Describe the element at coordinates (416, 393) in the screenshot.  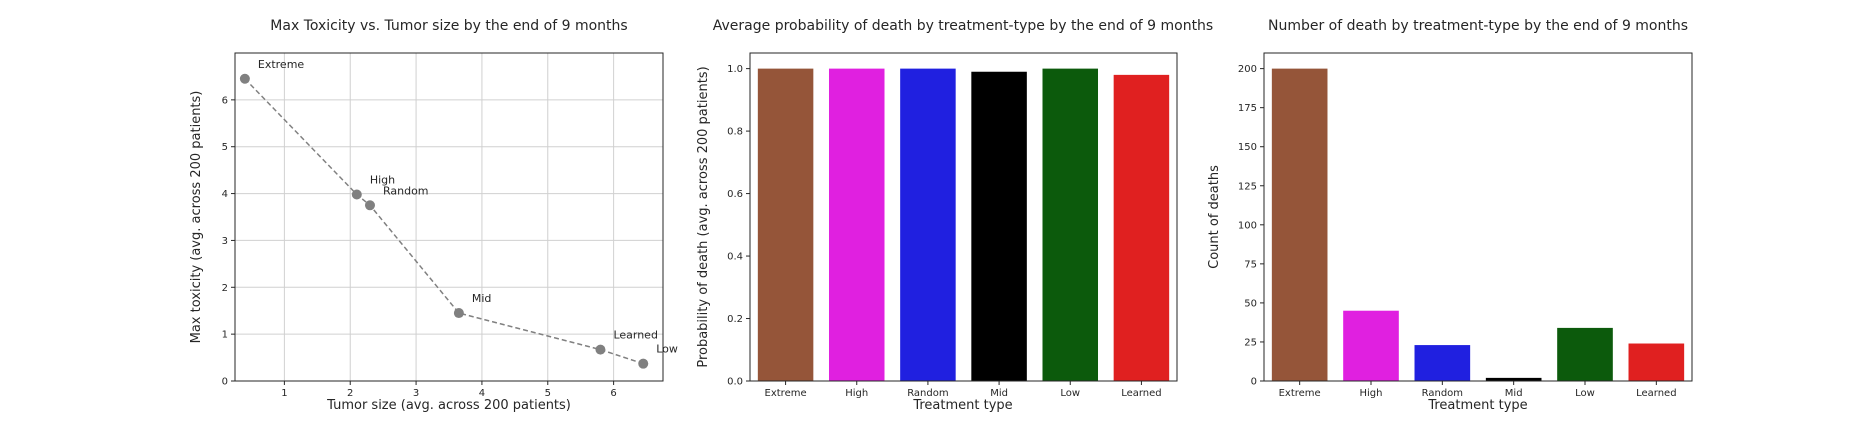
I see `x-tick-label: 3` at that location.